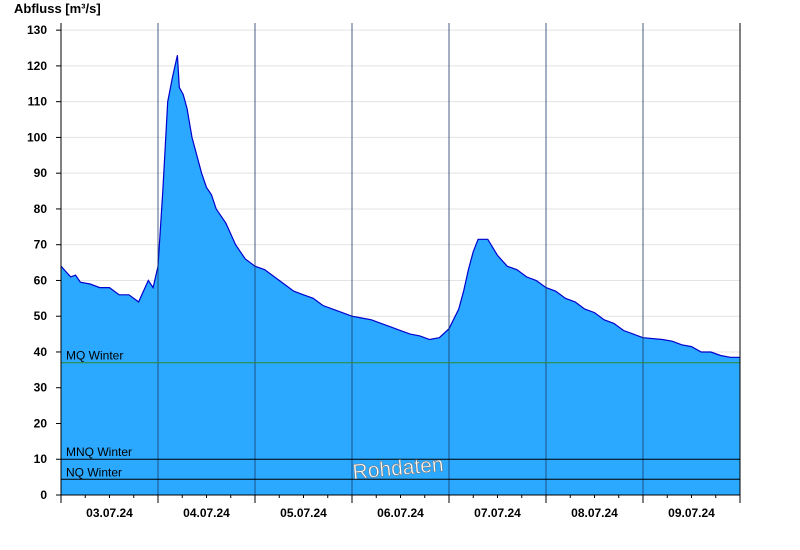 Image resolution: width=800 pixels, height=550 pixels. I want to click on y-tick-label: 40, so click(41, 352).